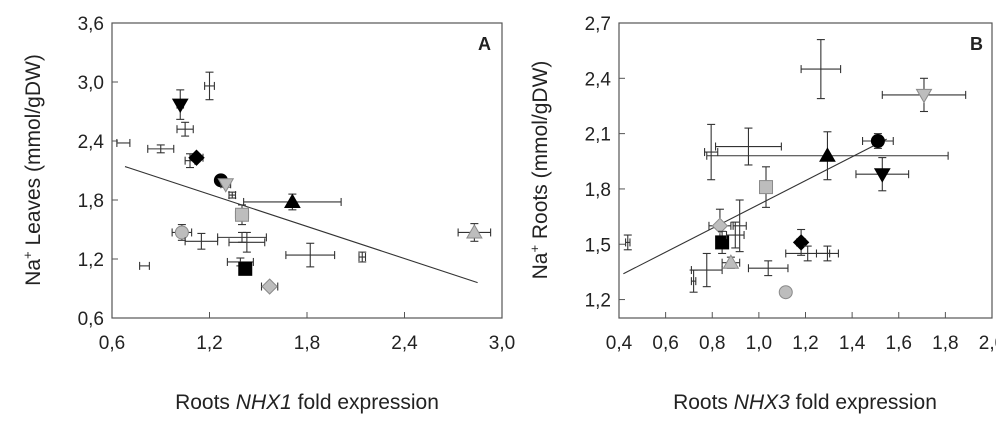 This screenshot has width=996, height=421. What do you see at coordinates (976, 44) in the screenshot?
I see `panel-b-letter: B` at bounding box center [976, 44].